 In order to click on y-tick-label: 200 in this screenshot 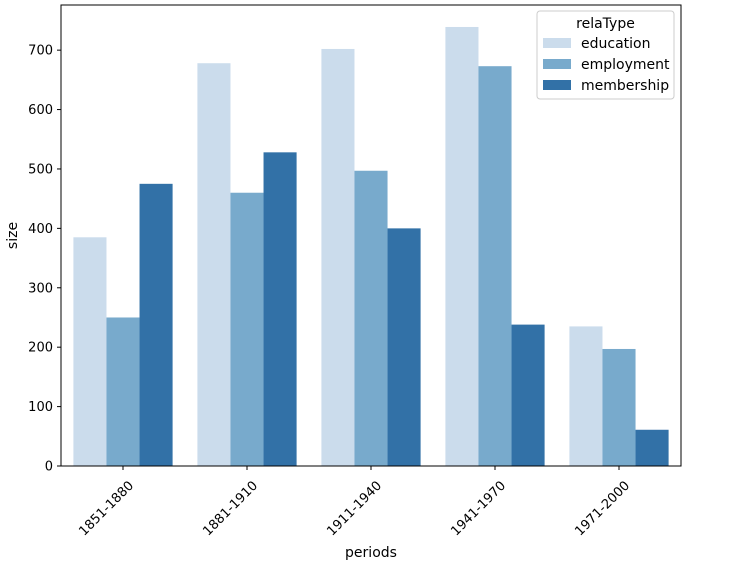, I will do `click(40, 348)`.